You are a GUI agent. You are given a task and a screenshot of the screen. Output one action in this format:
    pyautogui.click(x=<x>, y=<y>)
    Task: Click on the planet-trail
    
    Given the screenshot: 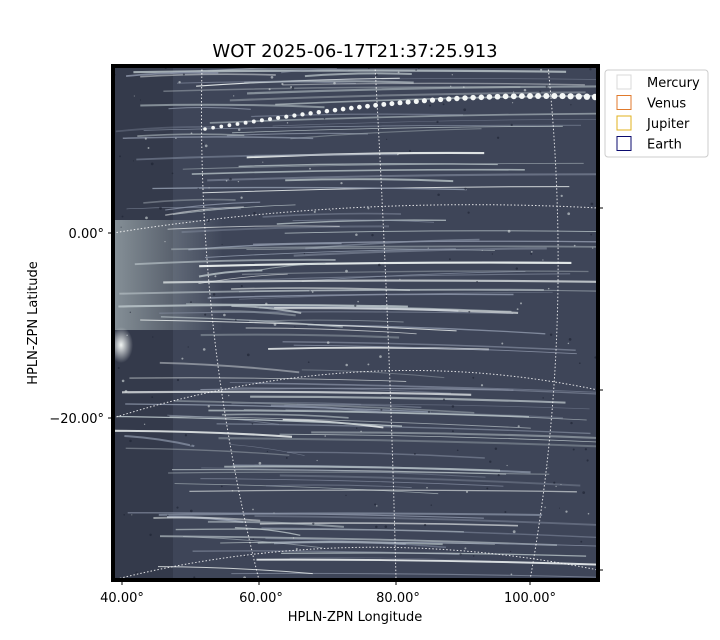 What is the action you would take?
    pyautogui.click(x=400, y=111)
    